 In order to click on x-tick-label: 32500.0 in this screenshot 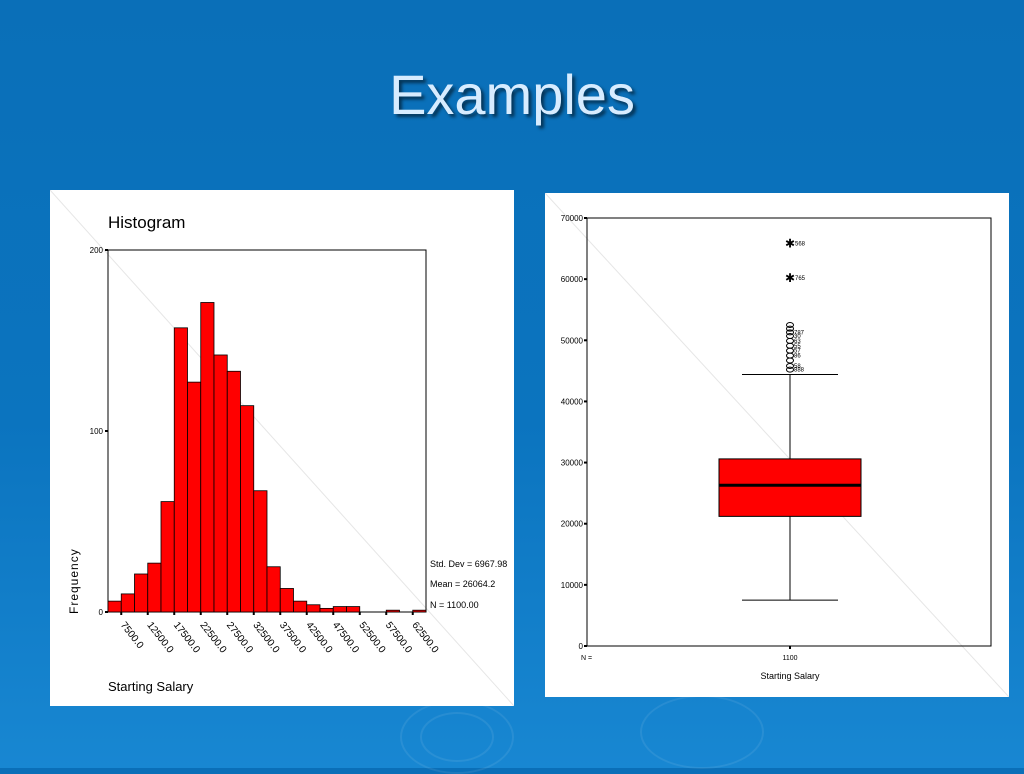, I will do `click(265, 638)`.